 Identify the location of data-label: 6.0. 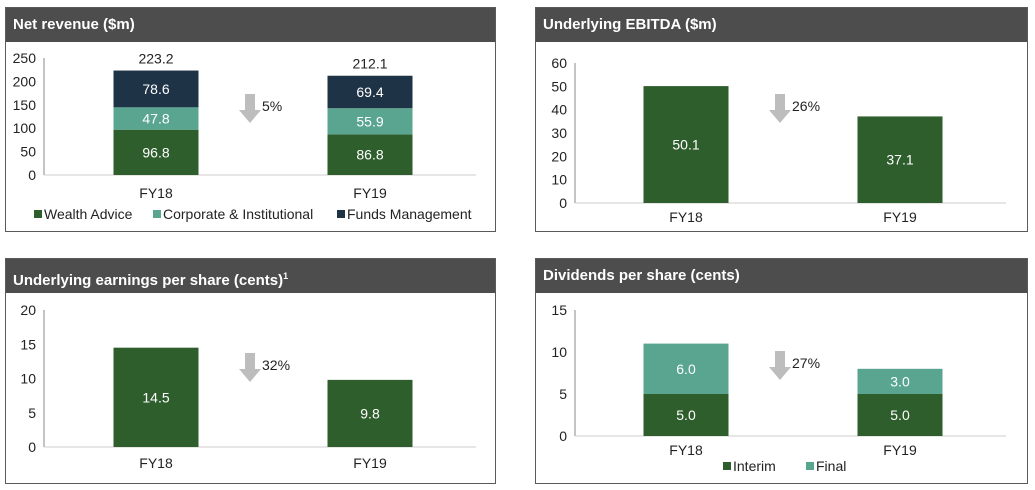
(686, 369).